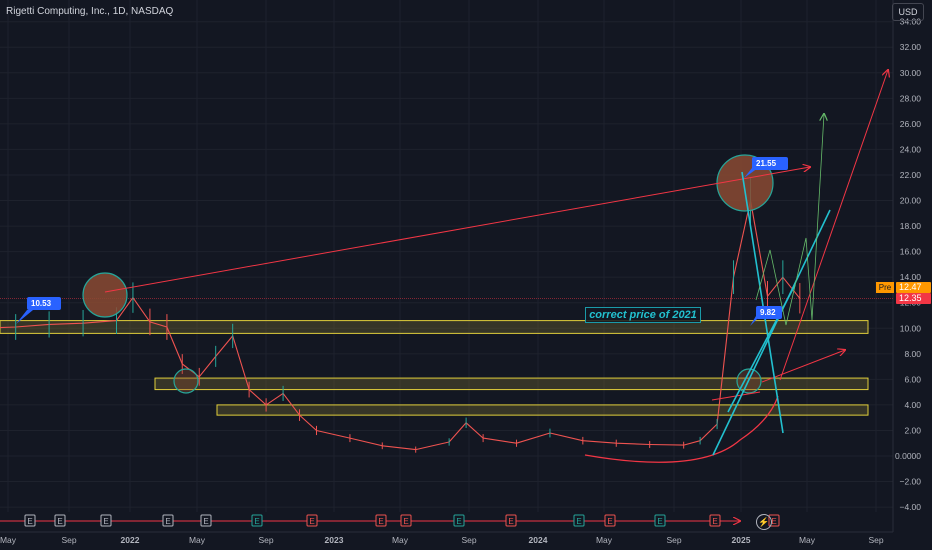 The height and width of the screenshot is (550, 932). I want to click on x-tick-label: 2025, so click(741, 540).